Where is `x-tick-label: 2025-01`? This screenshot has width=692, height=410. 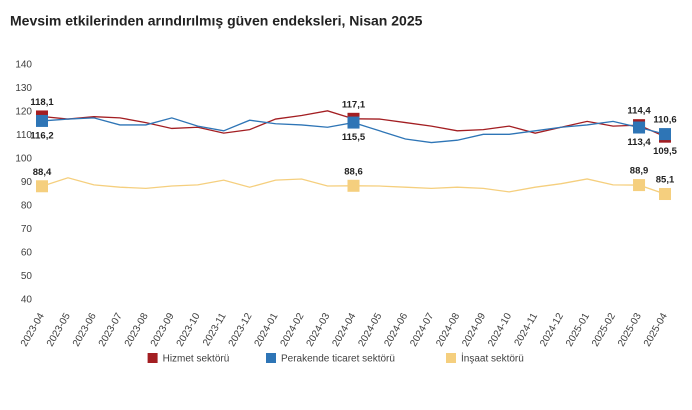
x-tick-label: 2025-01 is located at coordinates (578, 330).